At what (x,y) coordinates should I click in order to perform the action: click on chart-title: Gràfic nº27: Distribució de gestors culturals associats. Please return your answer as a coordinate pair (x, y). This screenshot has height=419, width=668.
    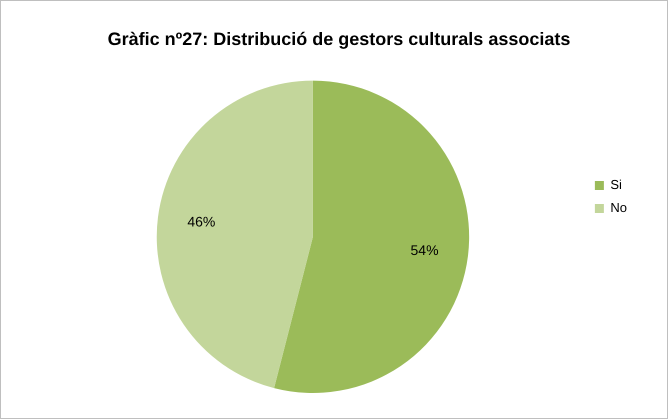
    Looking at the image, I should click on (339, 38).